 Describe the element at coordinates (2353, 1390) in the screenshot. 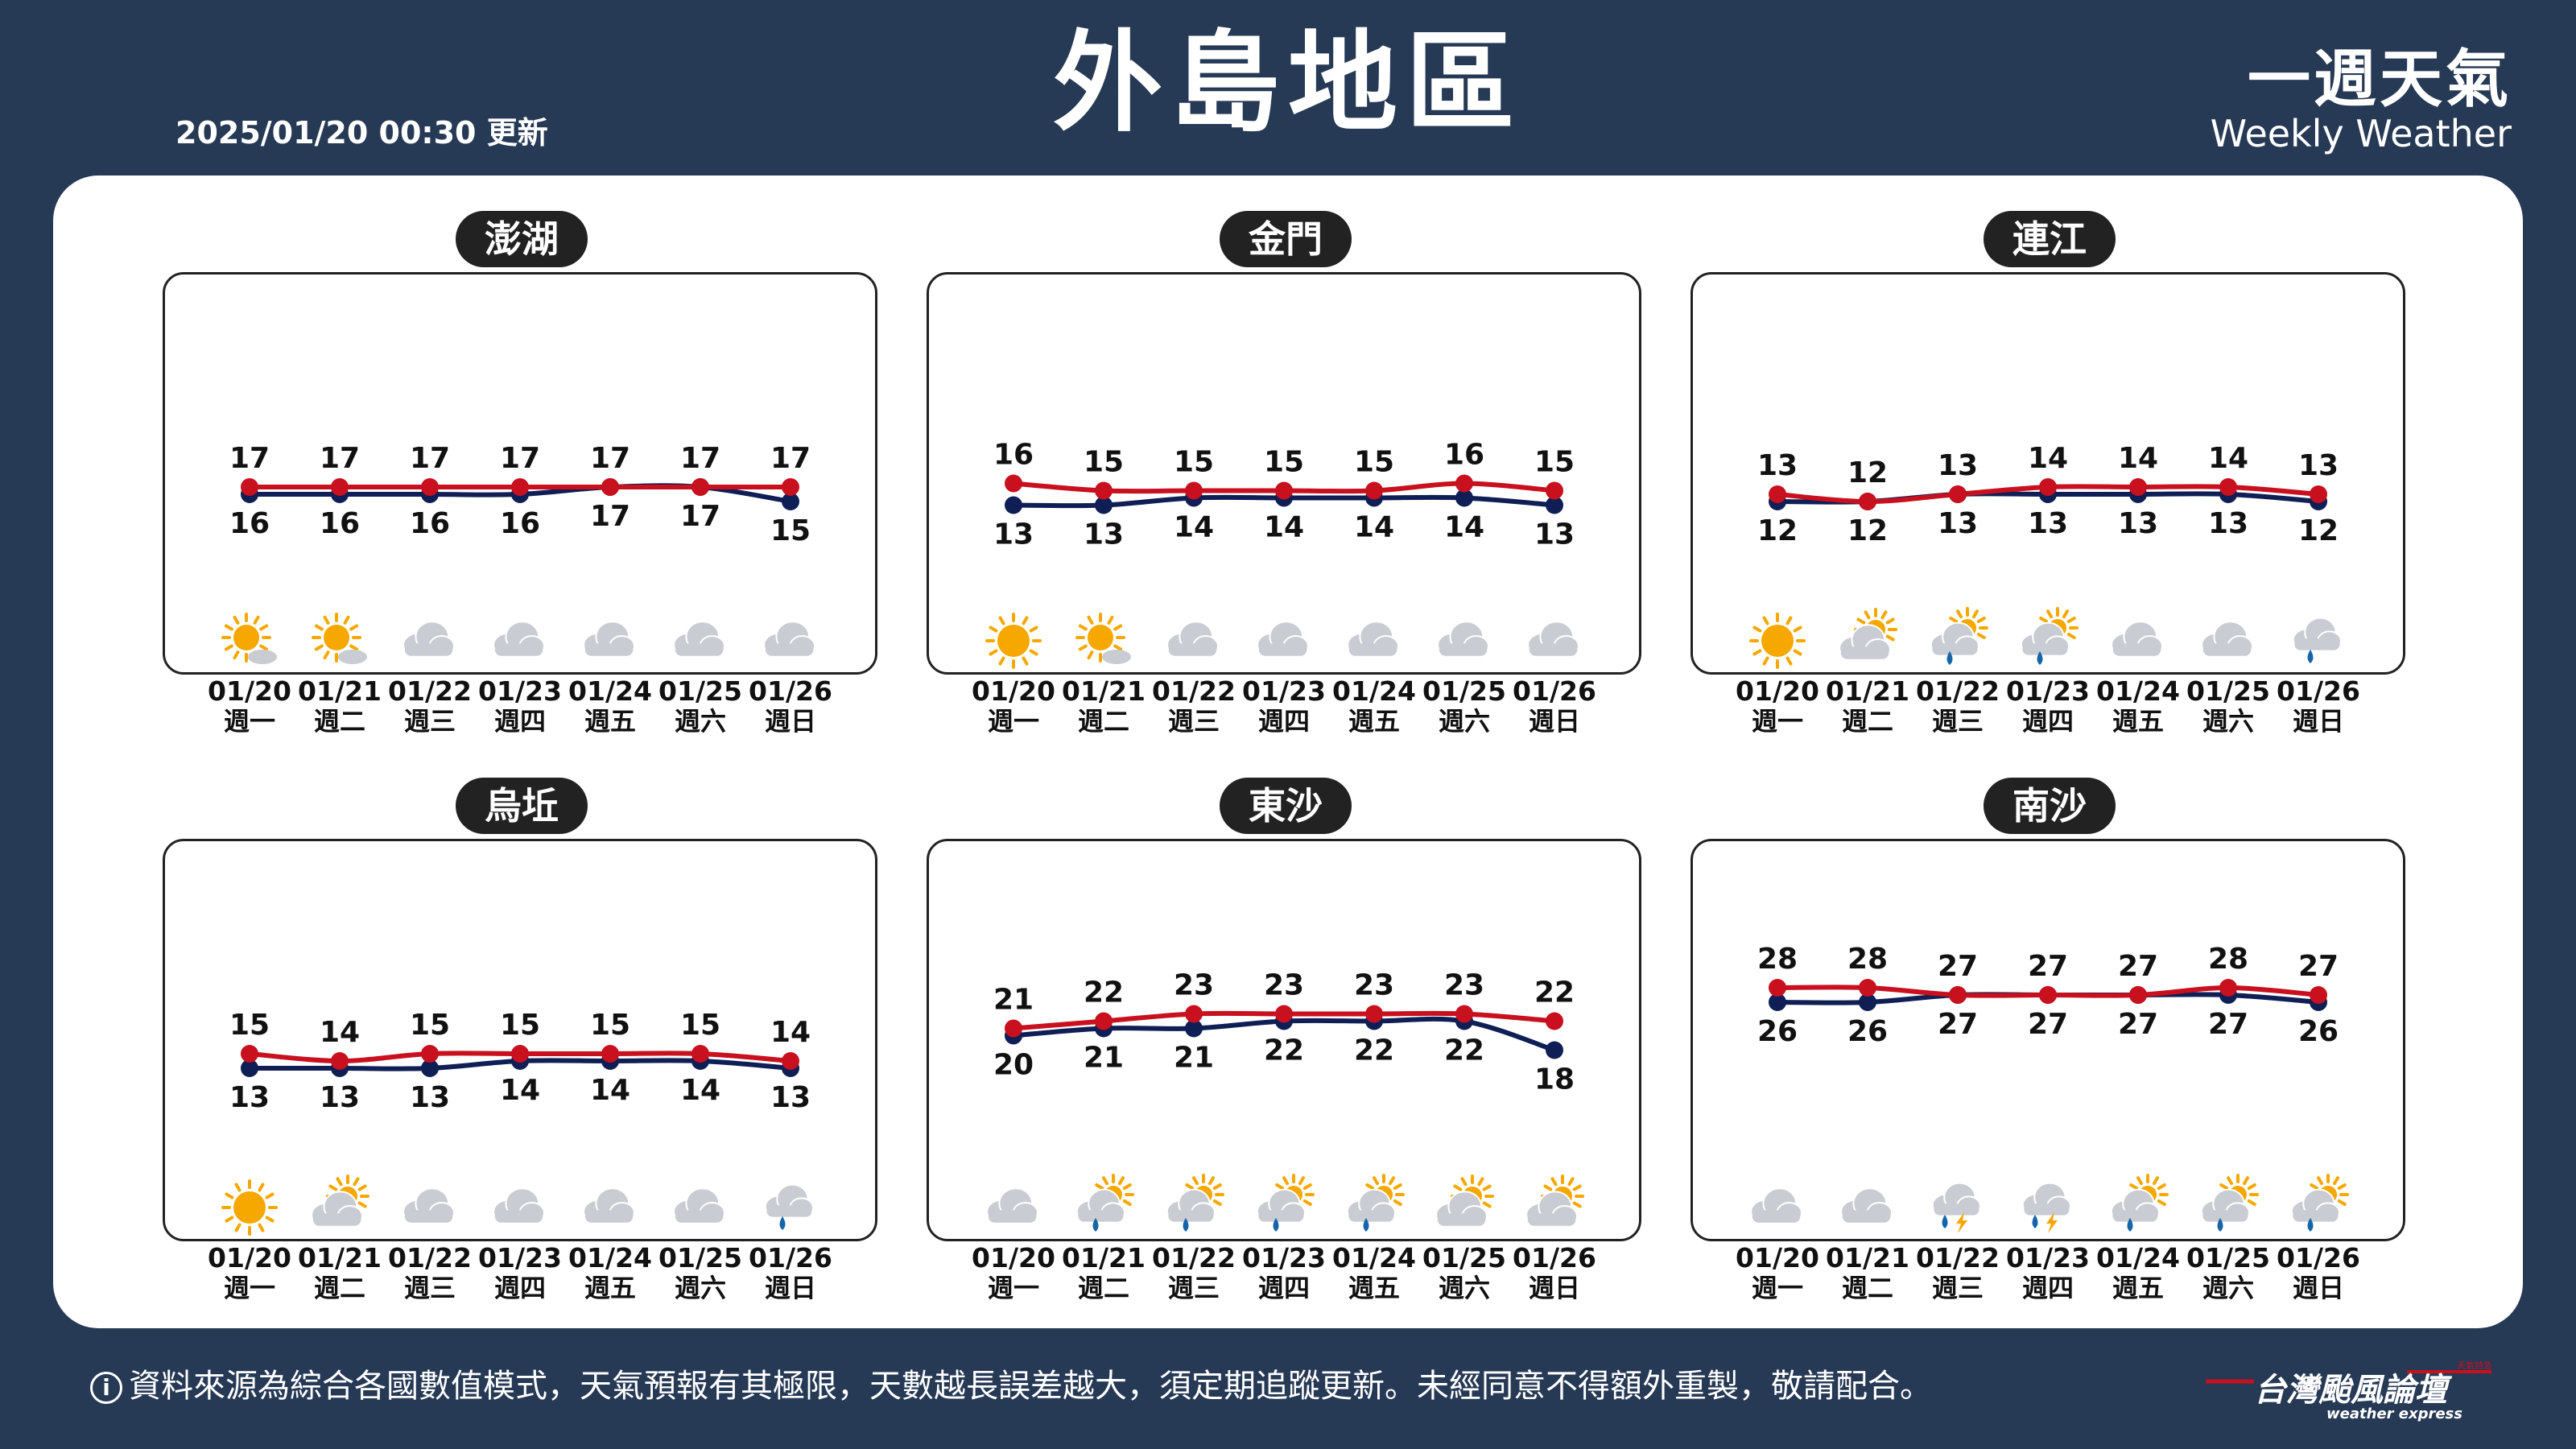

I see `logo-text: 台灣颱風論壇` at that location.